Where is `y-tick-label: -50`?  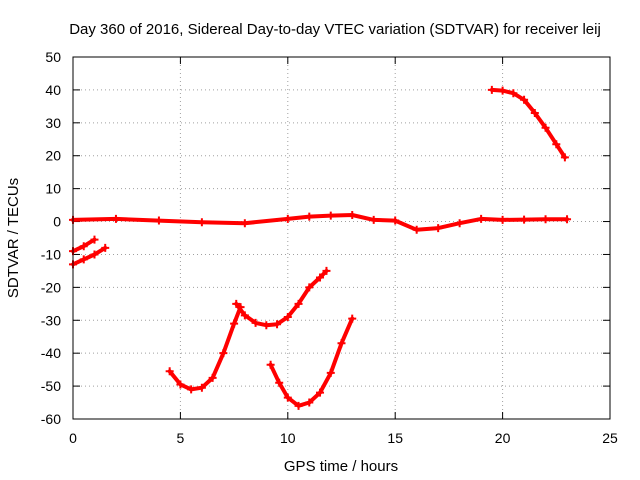 y-tick-label: -50 is located at coordinates (51, 386).